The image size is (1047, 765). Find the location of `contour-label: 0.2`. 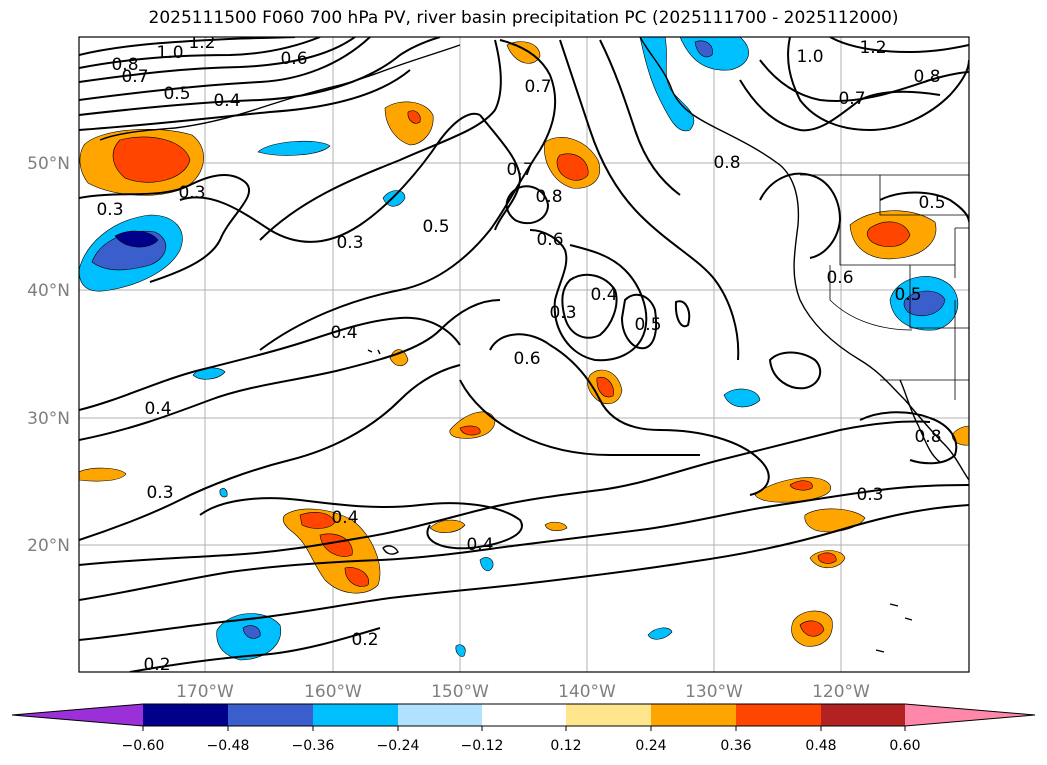

contour-label: 0.2 is located at coordinates (156, 665).